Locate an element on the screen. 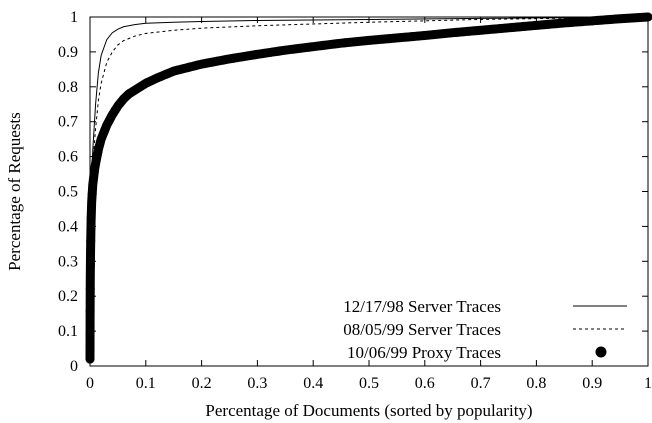  y-tick-label: 0.3 is located at coordinates (68, 261).